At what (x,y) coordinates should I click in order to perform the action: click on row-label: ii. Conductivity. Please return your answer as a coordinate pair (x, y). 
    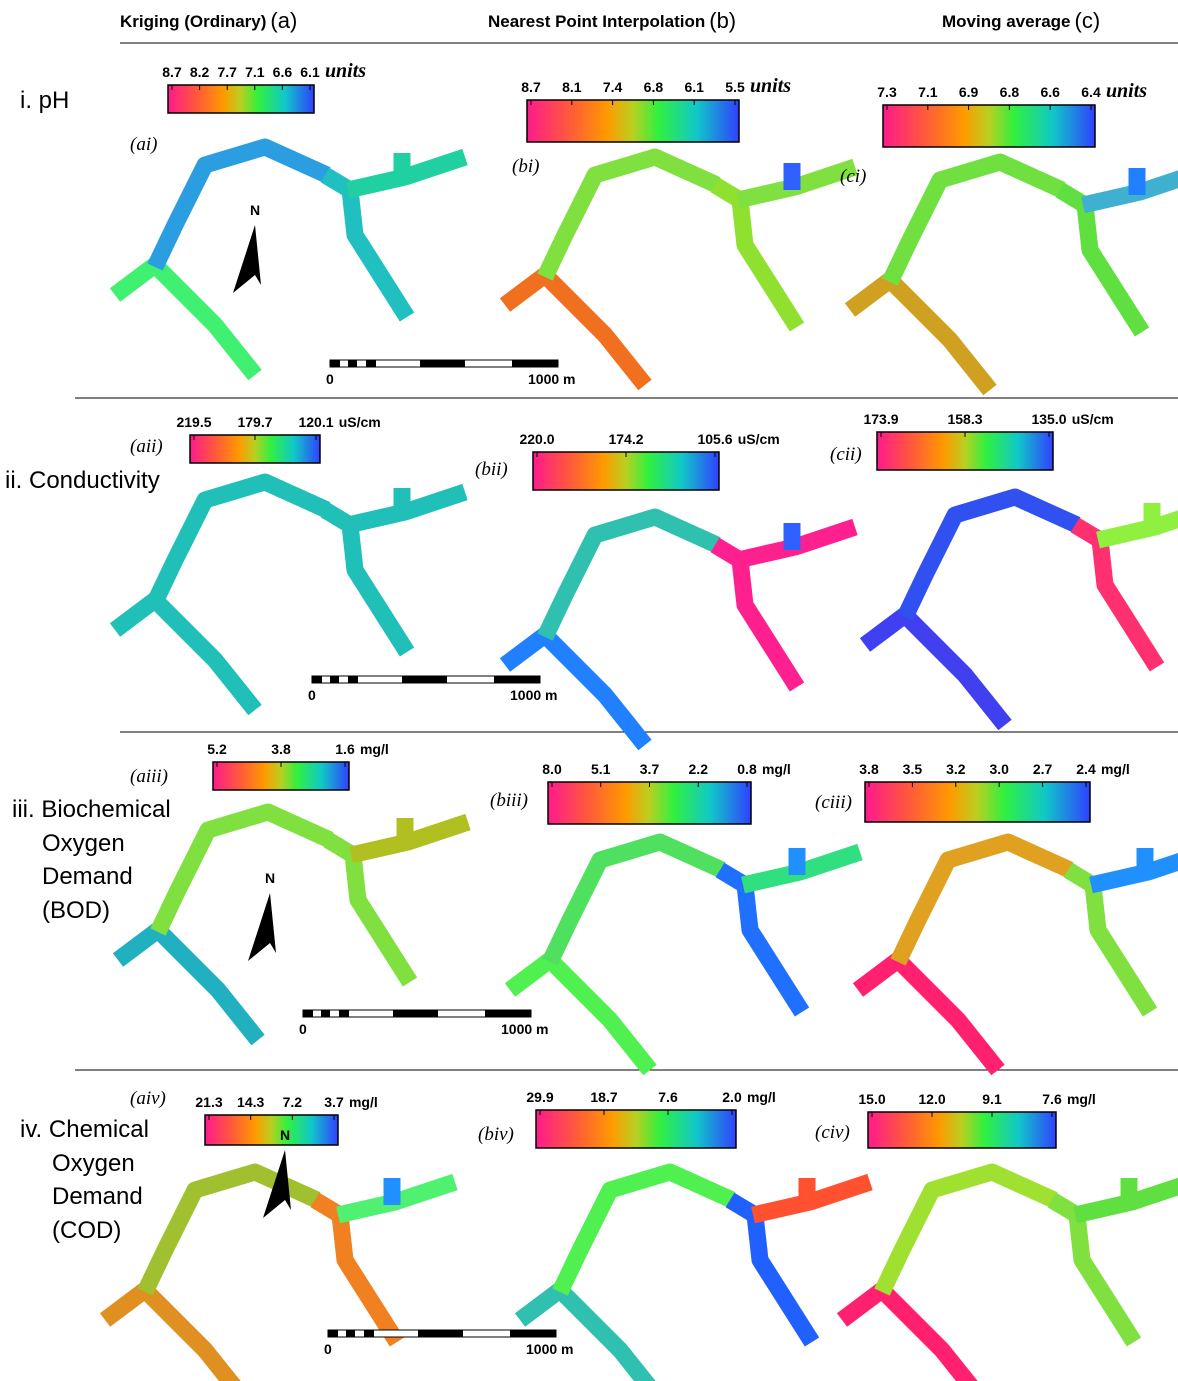
    Looking at the image, I should click on (82, 480).